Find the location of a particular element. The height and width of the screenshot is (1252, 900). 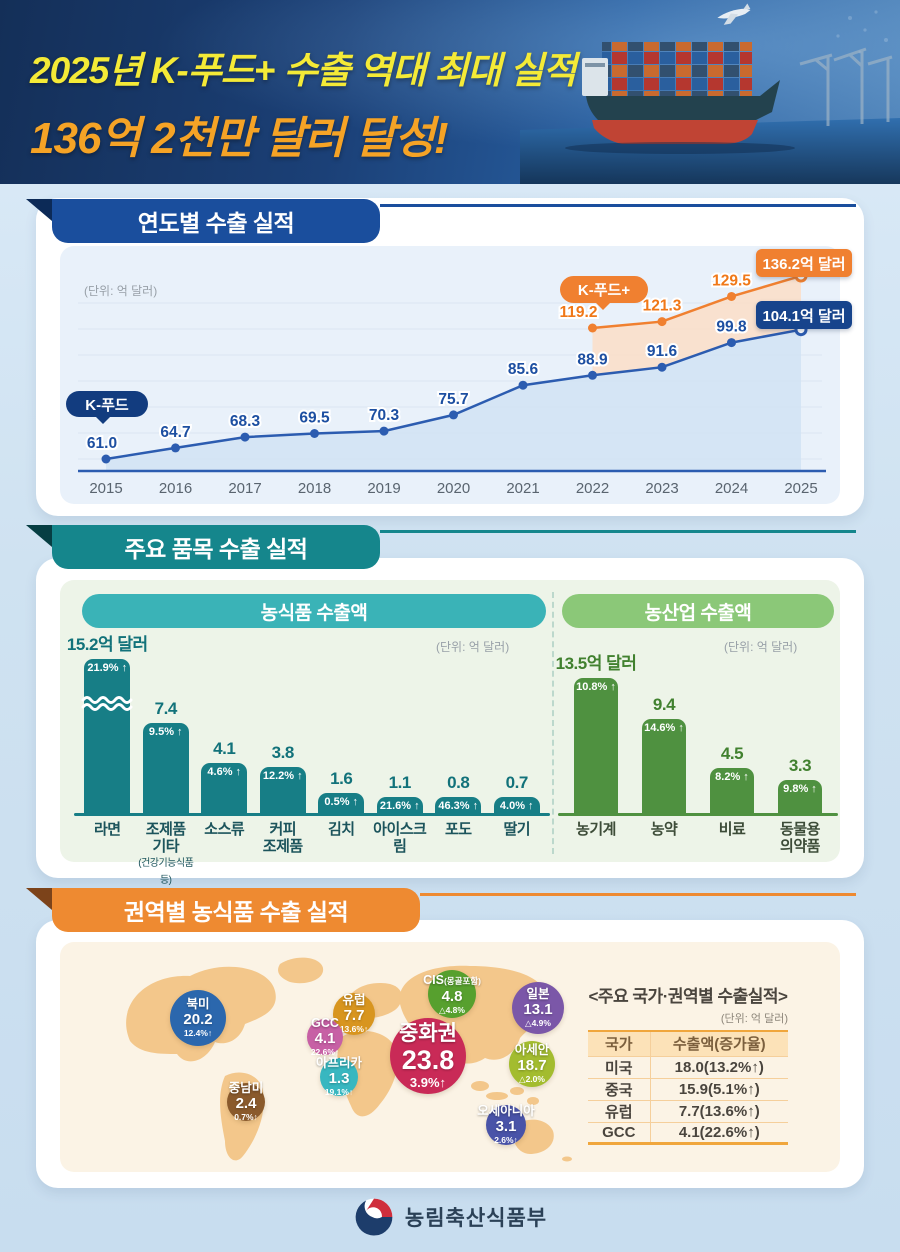

table-cell: 4.1(22.6%↑) is located at coordinates (718, 1132).